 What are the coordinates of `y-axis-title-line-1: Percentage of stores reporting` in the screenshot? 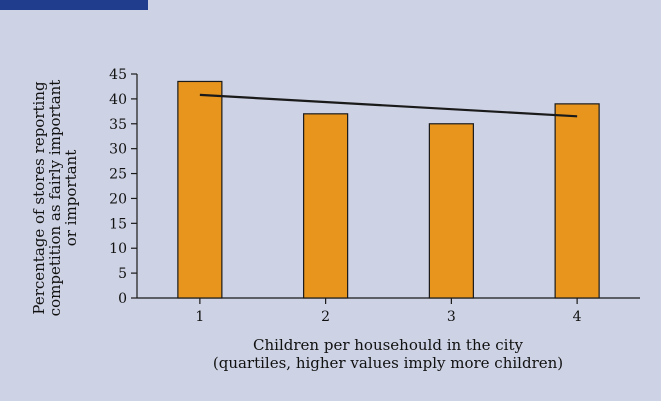 It's located at (39, 198).